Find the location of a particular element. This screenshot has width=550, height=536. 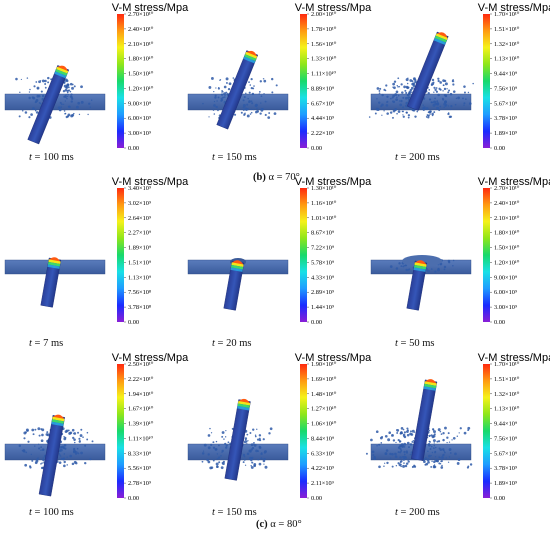

colorbar-tick-label: 1.89×10⁹ is located at coordinates (140, 248).